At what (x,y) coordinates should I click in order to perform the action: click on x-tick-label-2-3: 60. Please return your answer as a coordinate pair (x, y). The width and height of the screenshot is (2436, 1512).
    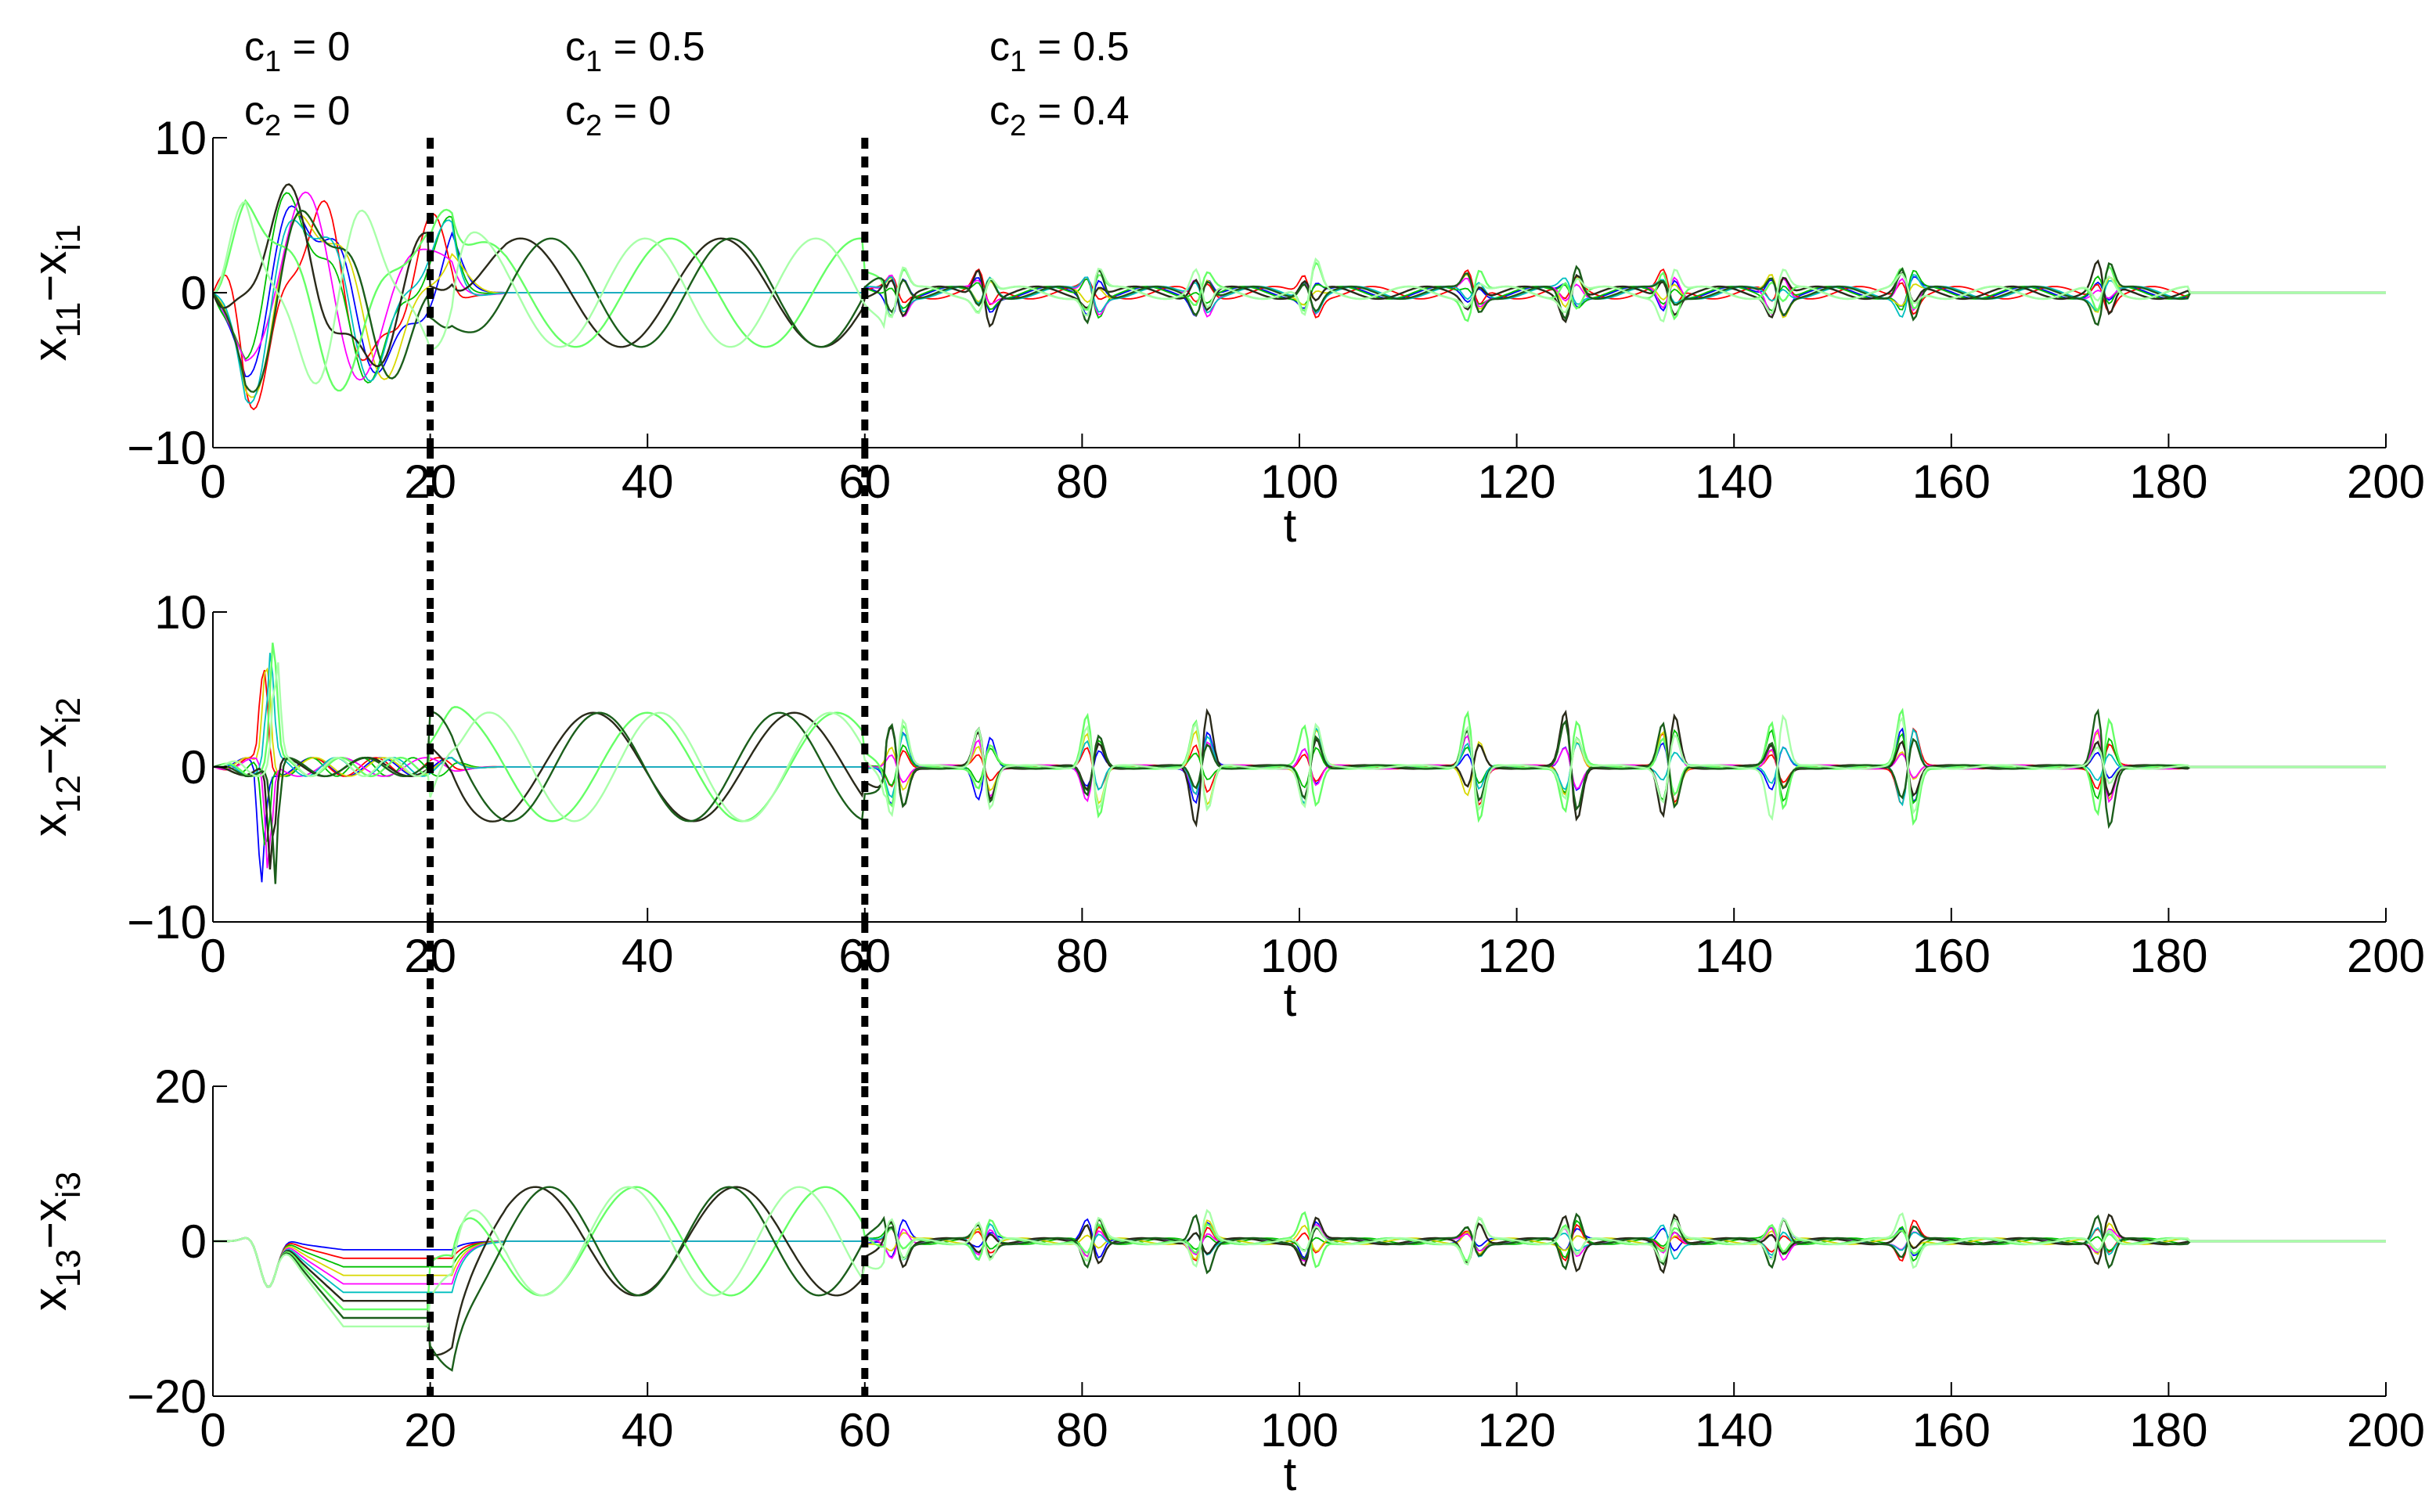
    Looking at the image, I should click on (864, 956).